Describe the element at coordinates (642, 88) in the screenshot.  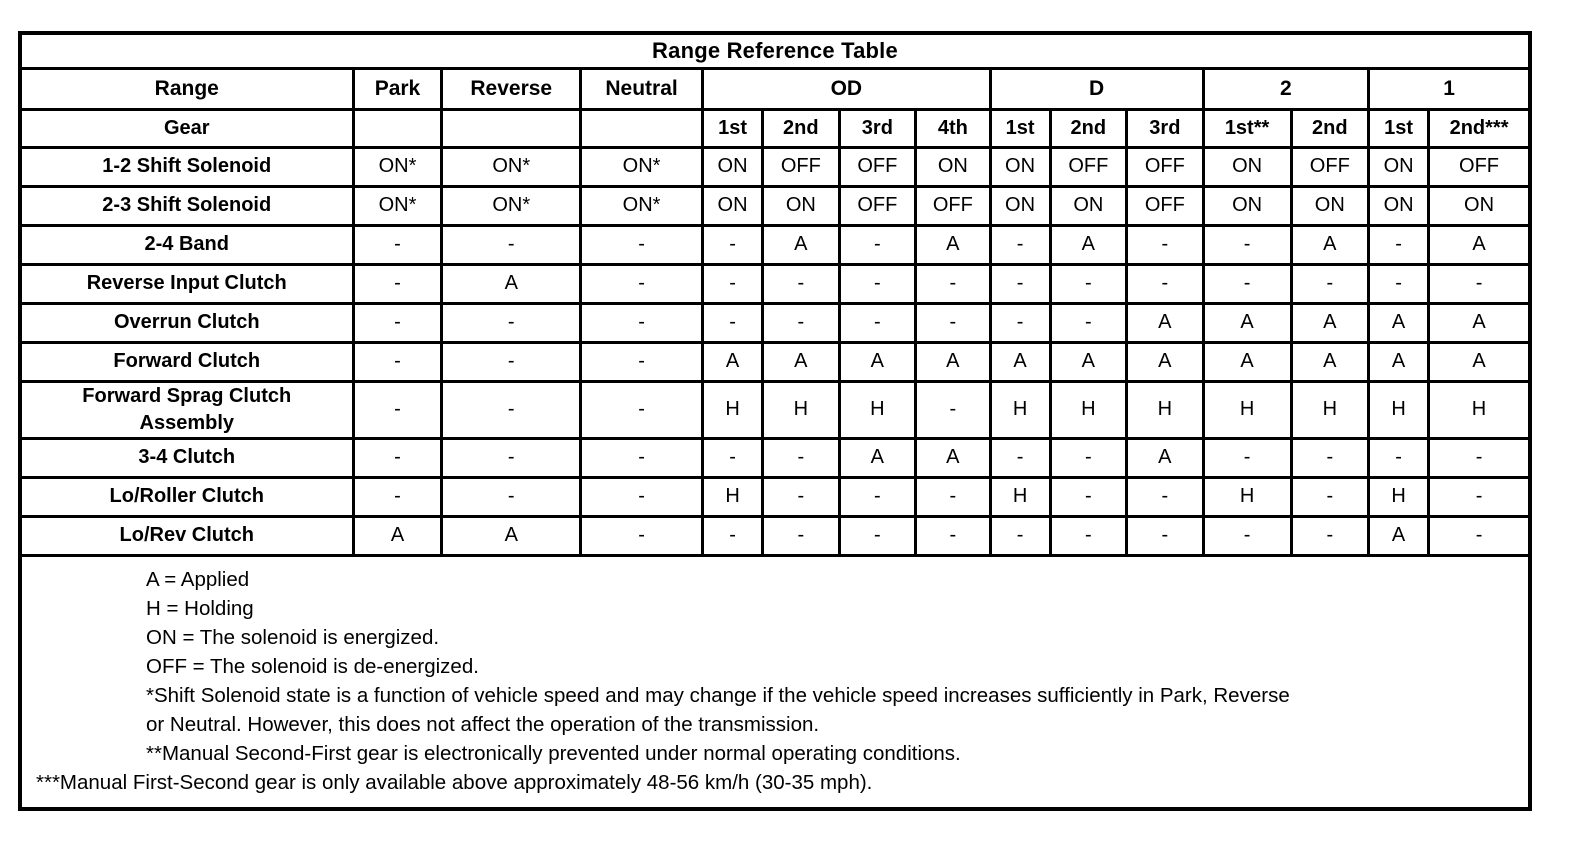
I see `range-neutral-header: Neutral` at that location.